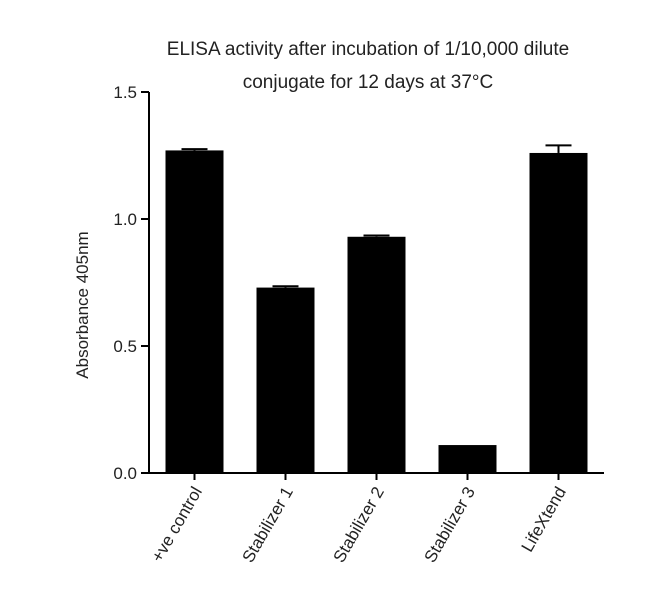 This screenshot has width=650, height=599. What do you see at coordinates (125, 346) in the screenshot?
I see `y-tick-label: 0.5` at bounding box center [125, 346].